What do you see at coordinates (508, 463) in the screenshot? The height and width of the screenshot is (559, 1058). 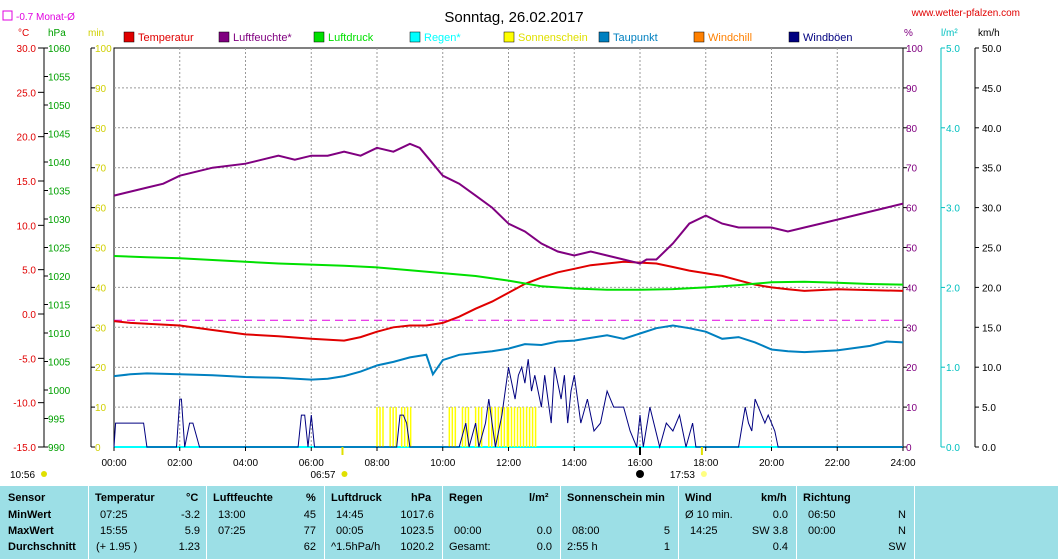 I see `time-tick-label: 12:00` at bounding box center [508, 463].